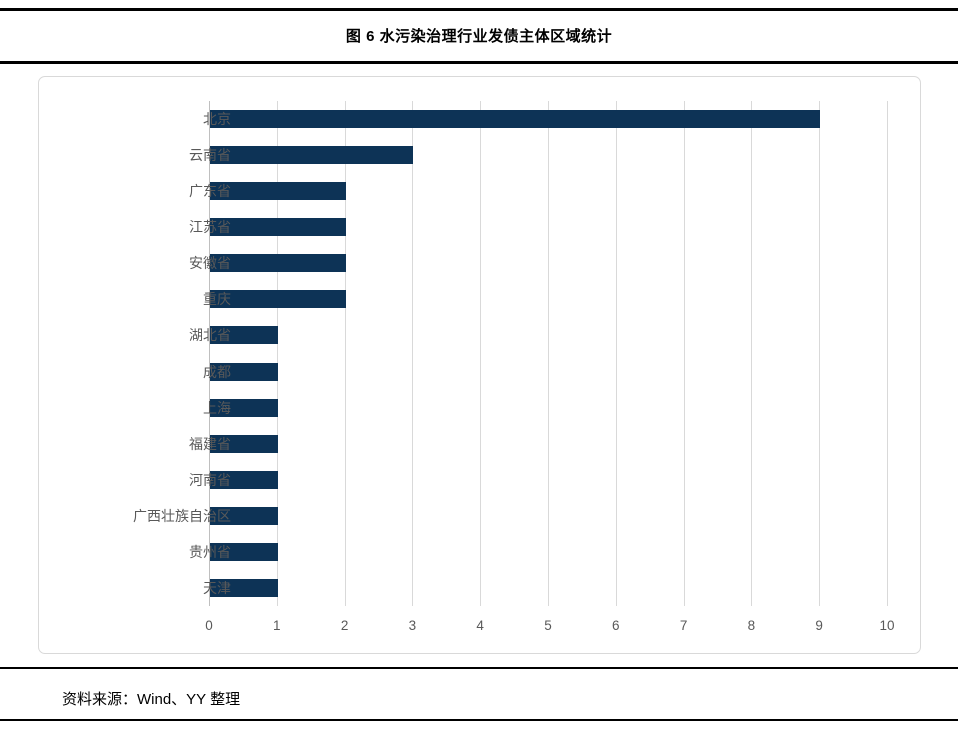  I want to click on x-tick-label: 6, so click(616, 625).